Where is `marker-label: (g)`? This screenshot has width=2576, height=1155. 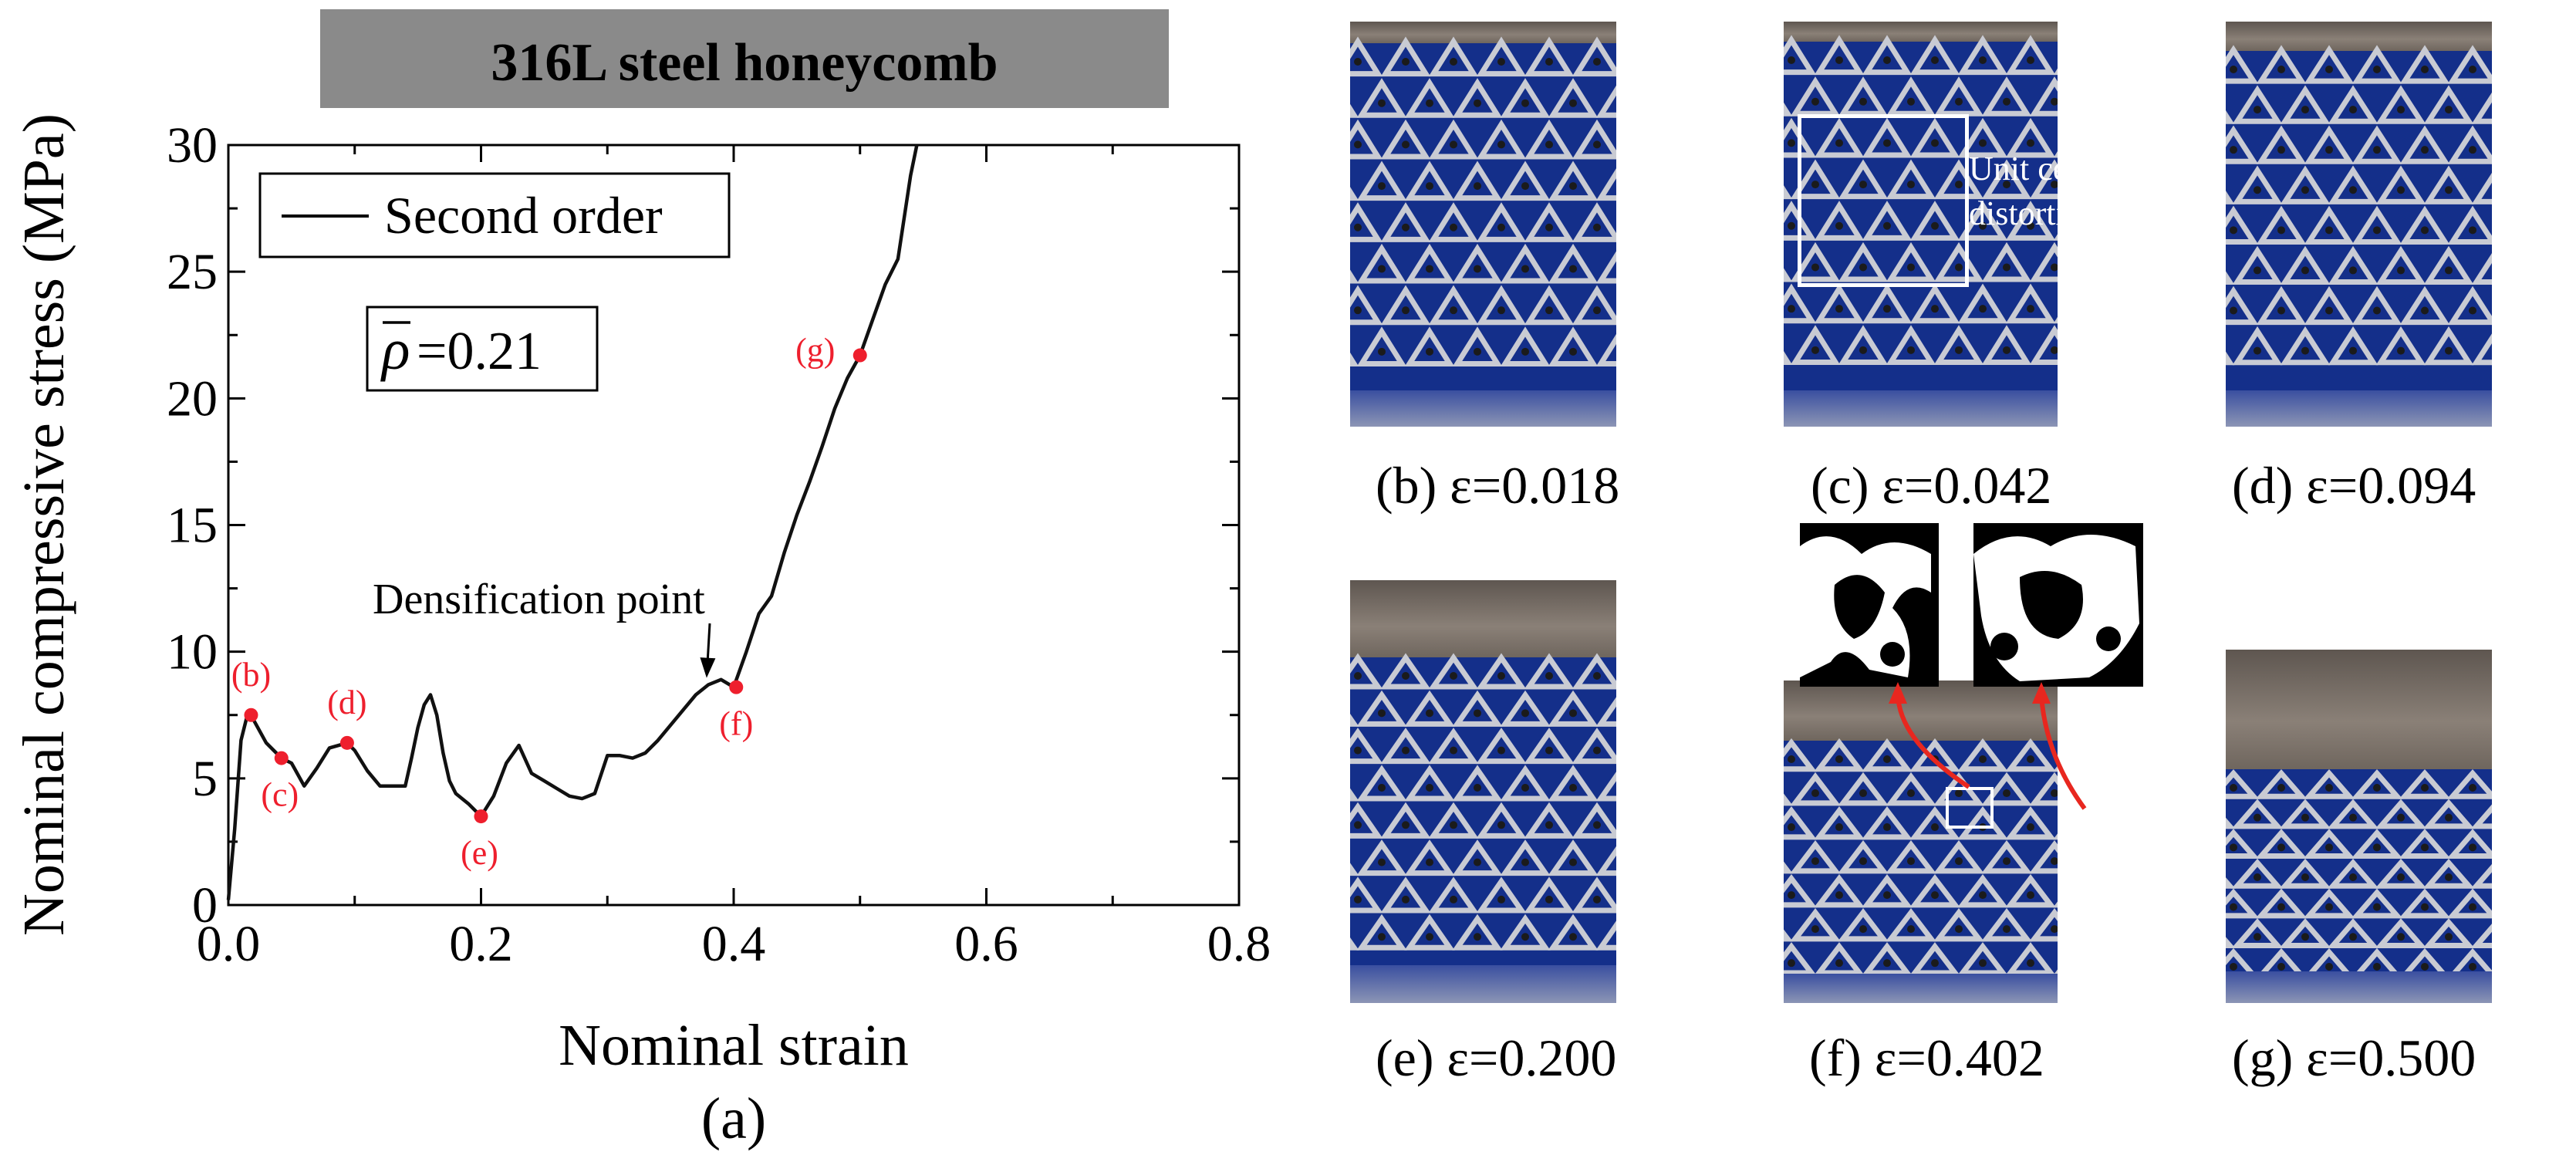
marker-label: (g) is located at coordinates (815, 351).